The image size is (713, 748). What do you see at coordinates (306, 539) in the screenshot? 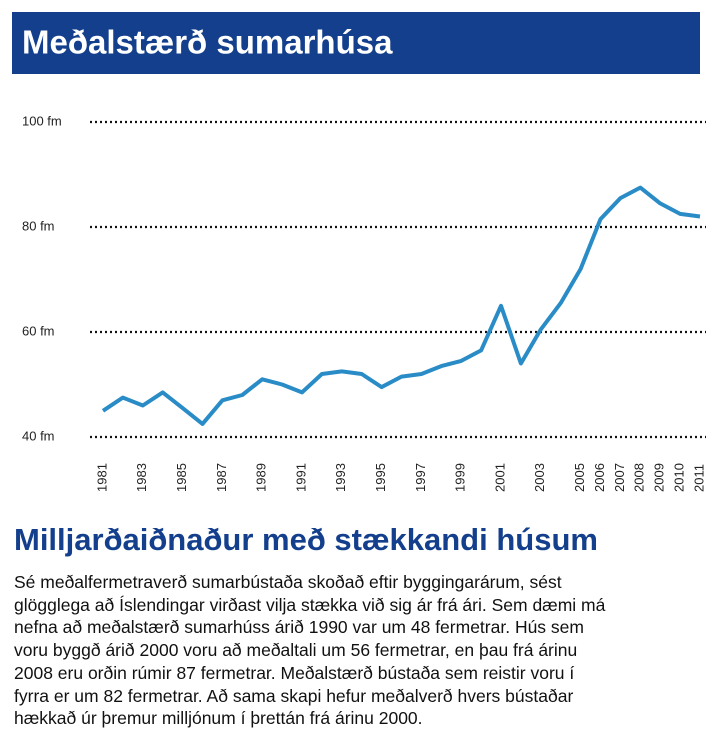
I see `article-heading: Milljarðaiðnaður með stækkandi húsum` at bounding box center [306, 539].